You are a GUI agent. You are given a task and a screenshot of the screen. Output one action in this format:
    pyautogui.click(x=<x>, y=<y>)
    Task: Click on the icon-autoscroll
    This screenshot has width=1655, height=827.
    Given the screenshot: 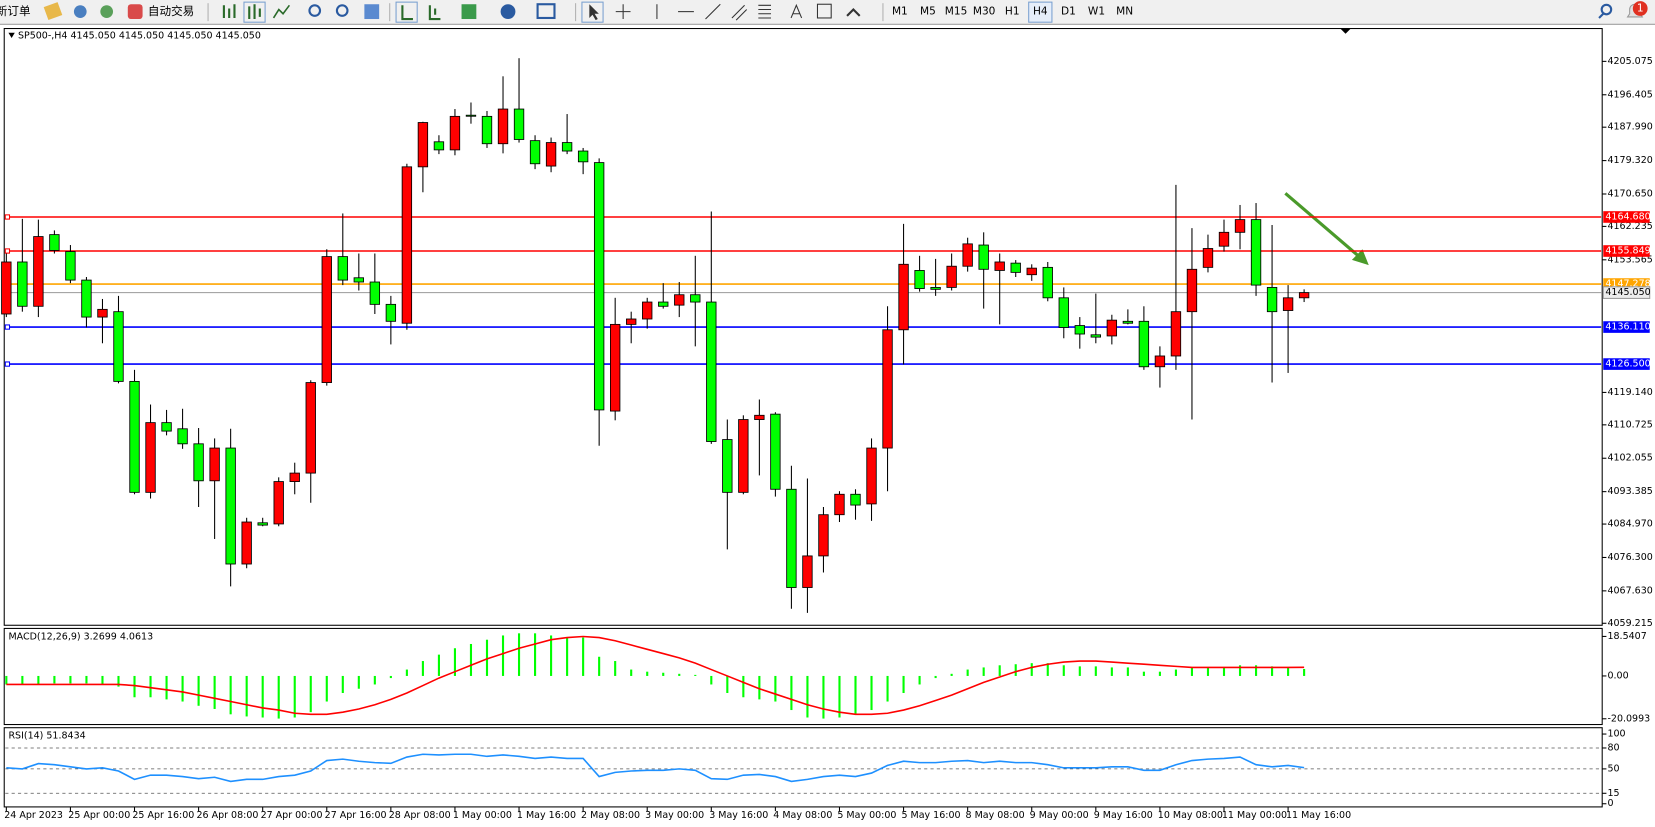 What is the action you would take?
    pyautogui.click(x=407, y=13)
    